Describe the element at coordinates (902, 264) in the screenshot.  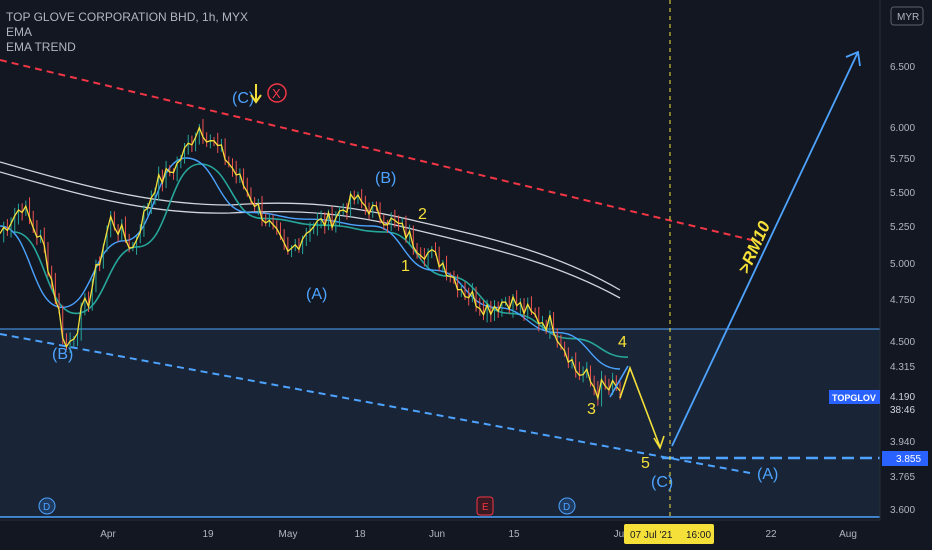
I see `y-tick-label: 5.000` at that location.